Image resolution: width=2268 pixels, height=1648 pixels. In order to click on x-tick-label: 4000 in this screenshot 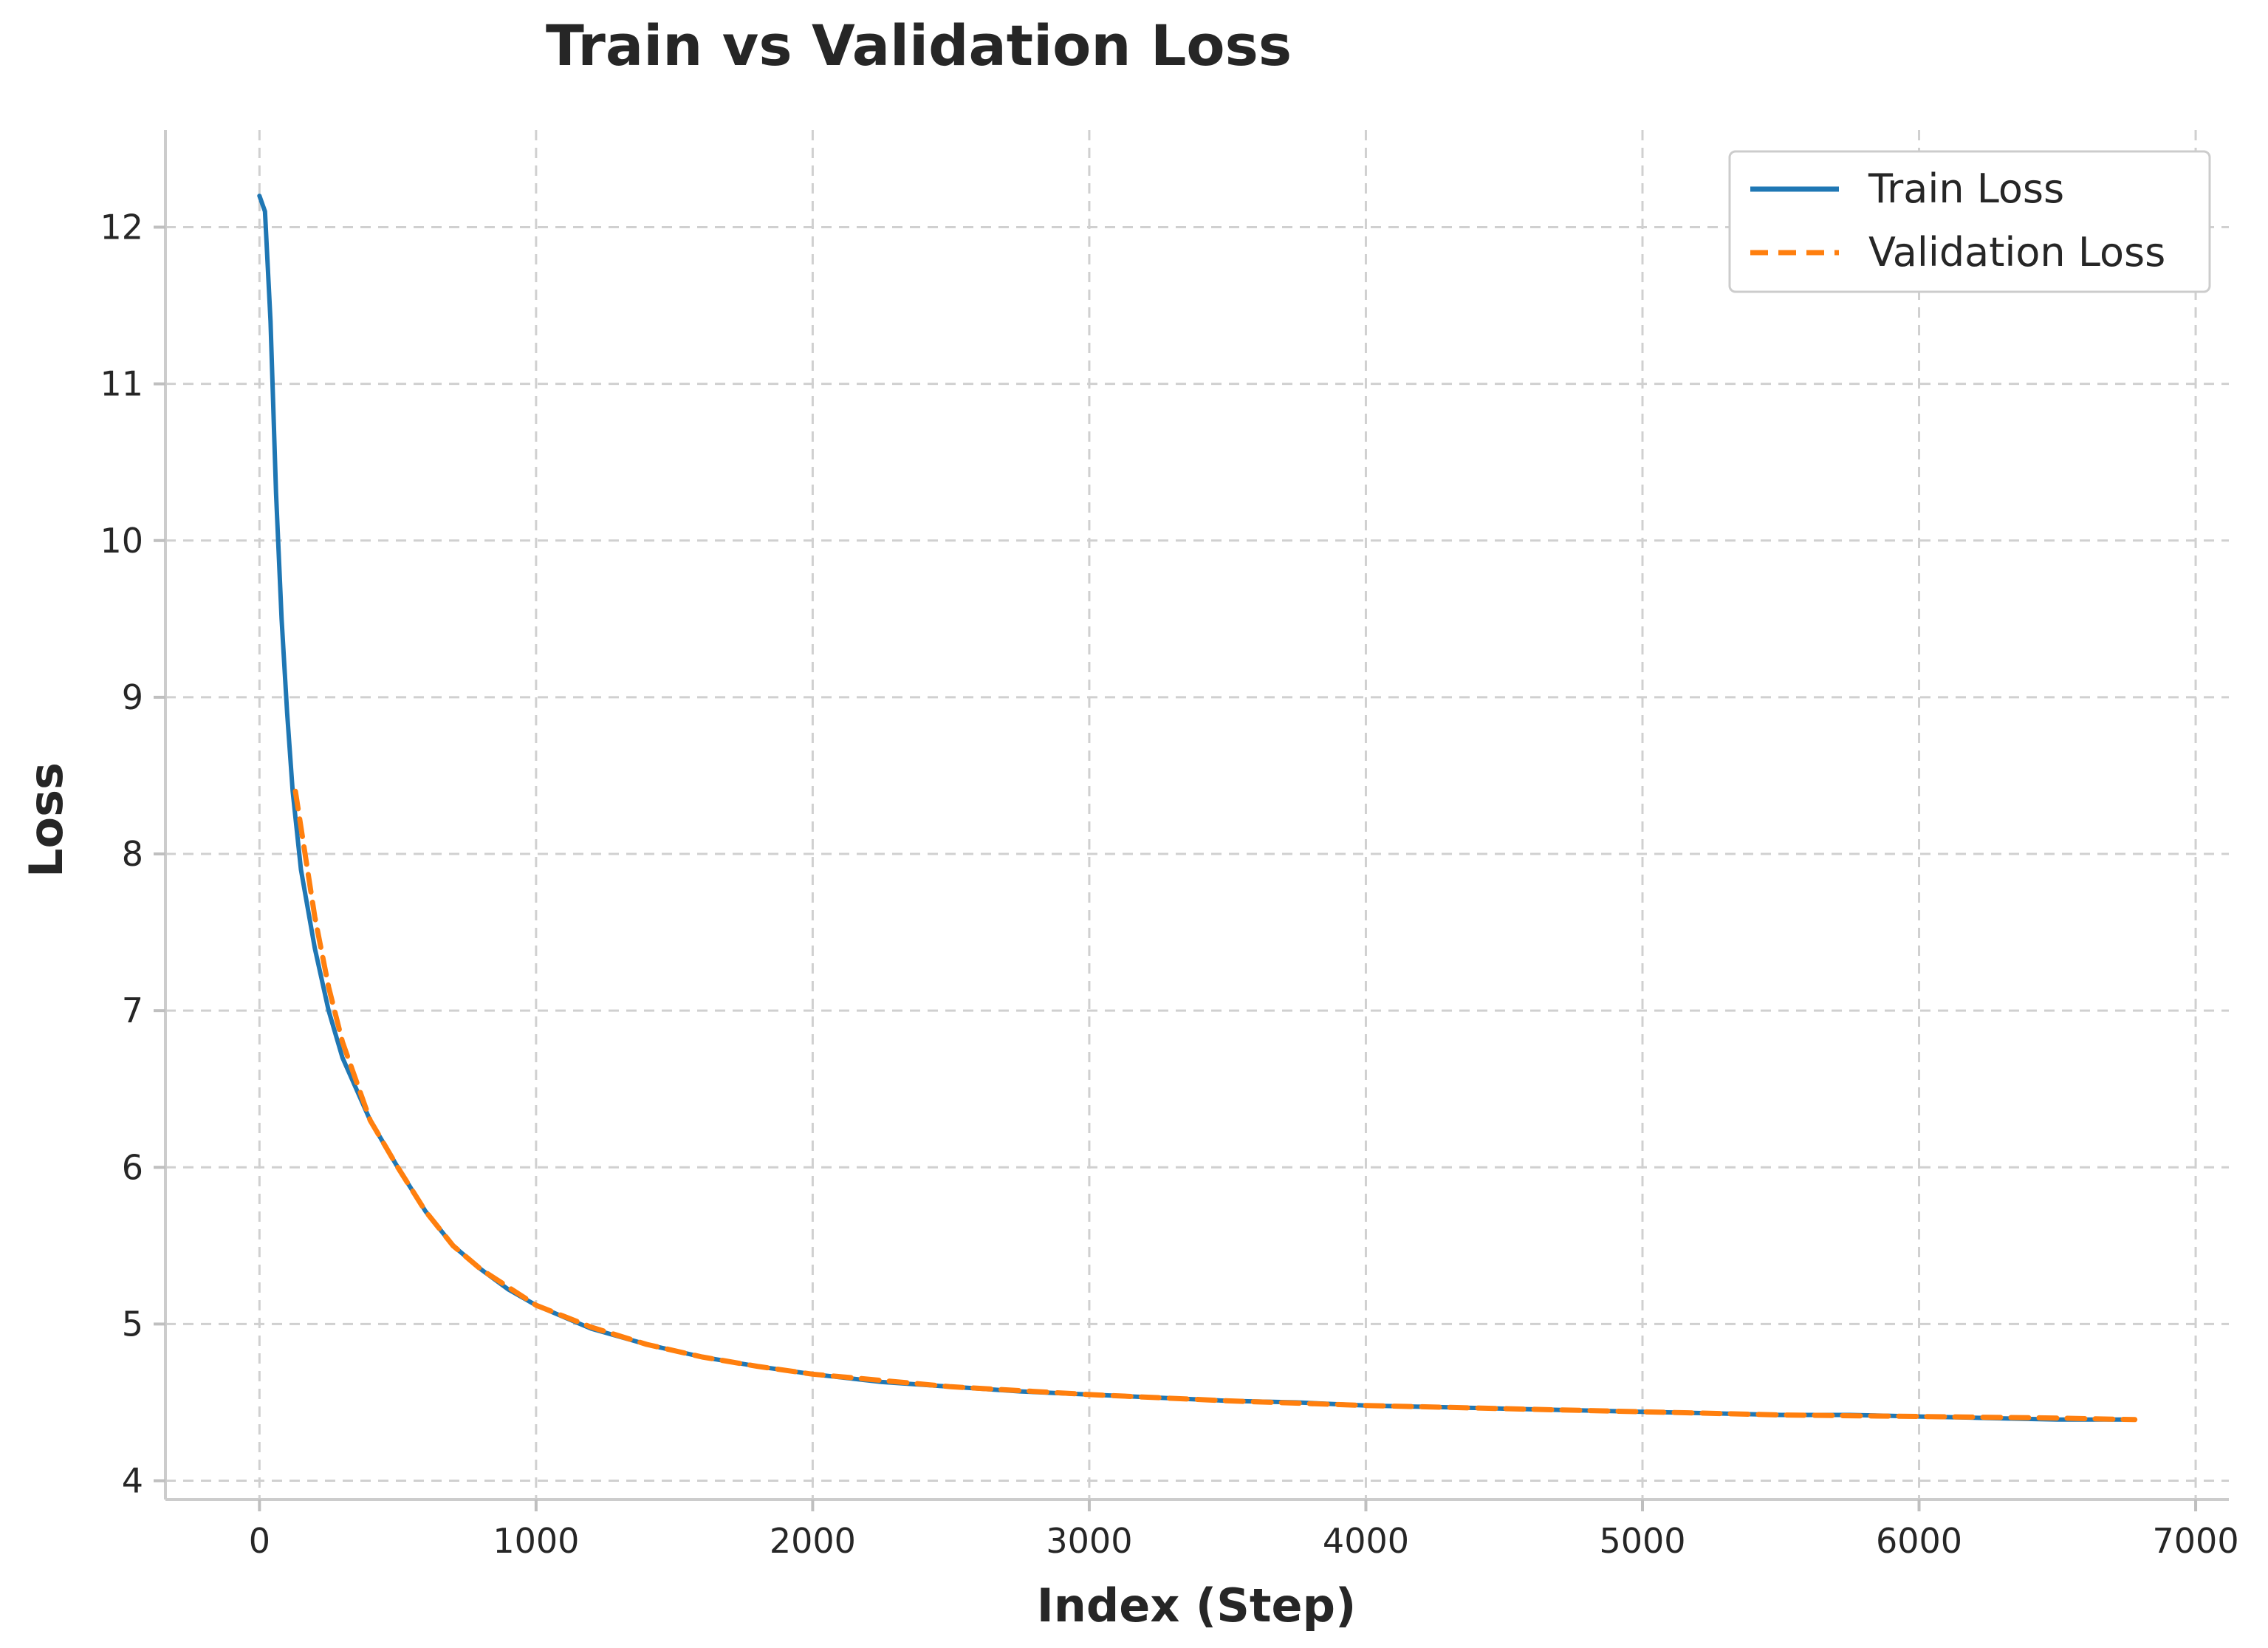, I will do `click(1366, 1541)`.